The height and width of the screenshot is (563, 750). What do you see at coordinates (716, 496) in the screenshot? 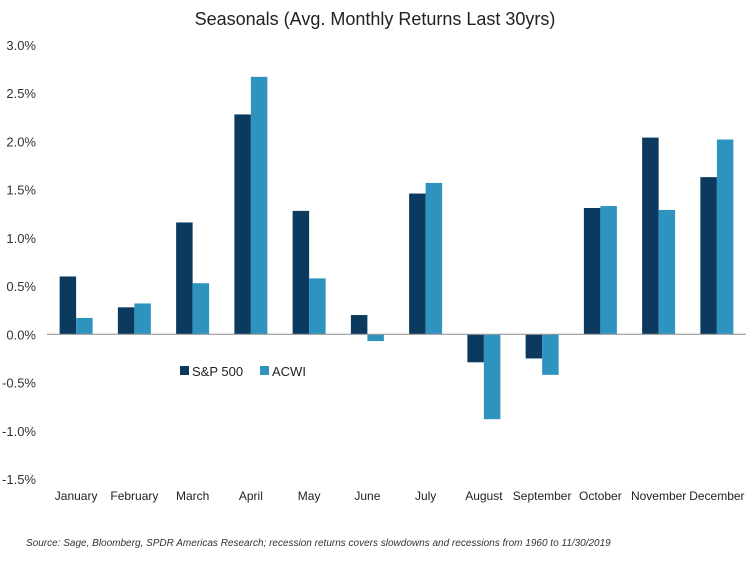
I see `x-category-label: December` at bounding box center [716, 496].